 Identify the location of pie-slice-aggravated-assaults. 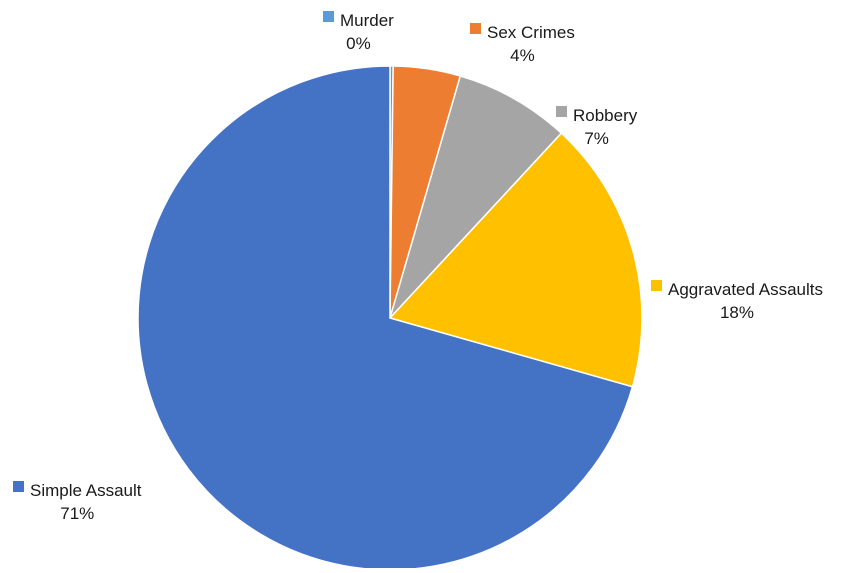
(515, 260).